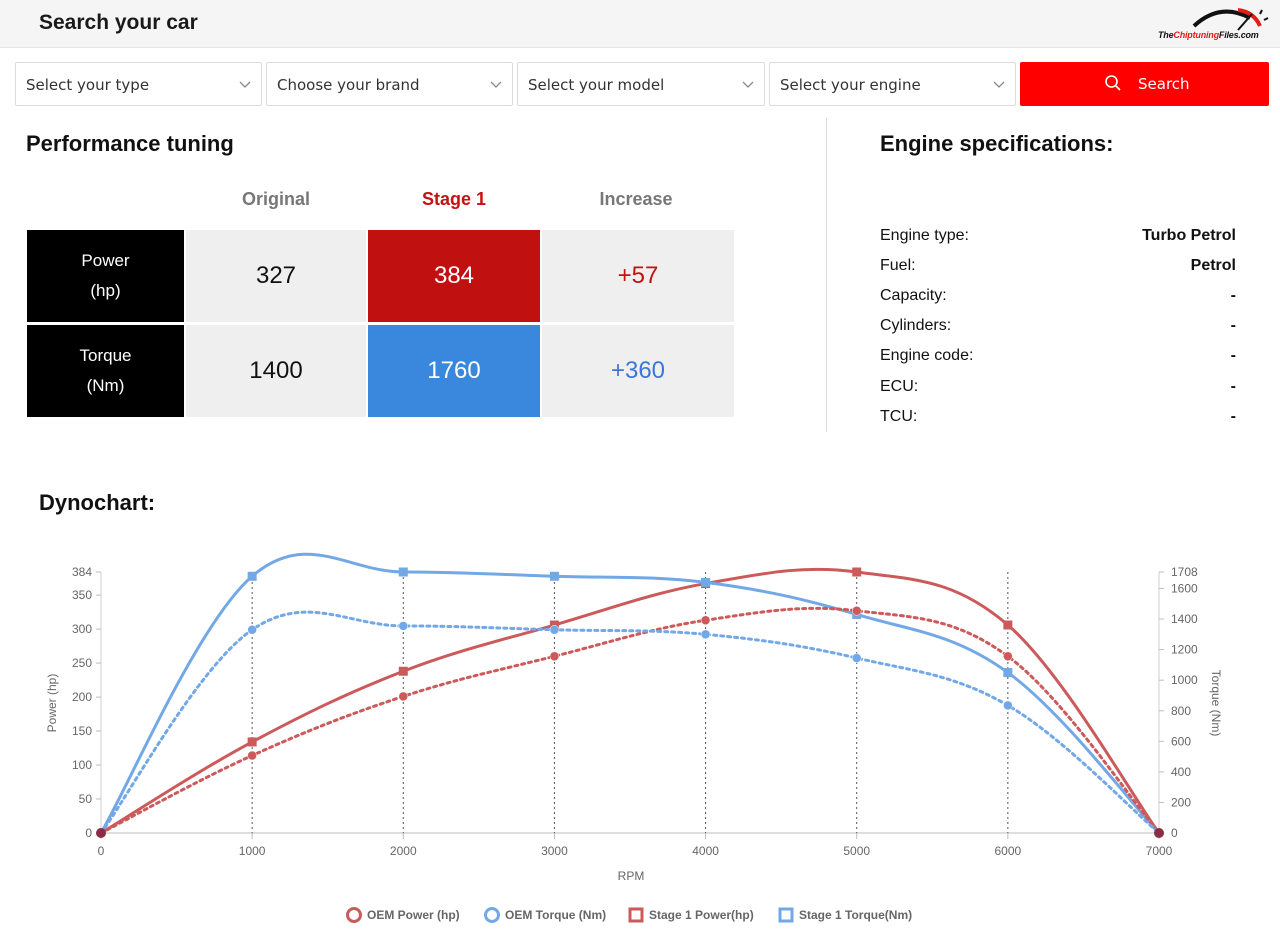 The image size is (1280, 945). What do you see at coordinates (555, 915) in the screenshot?
I see `legend-label: OEM Torque (Nm)` at bounding box center [555, 915].